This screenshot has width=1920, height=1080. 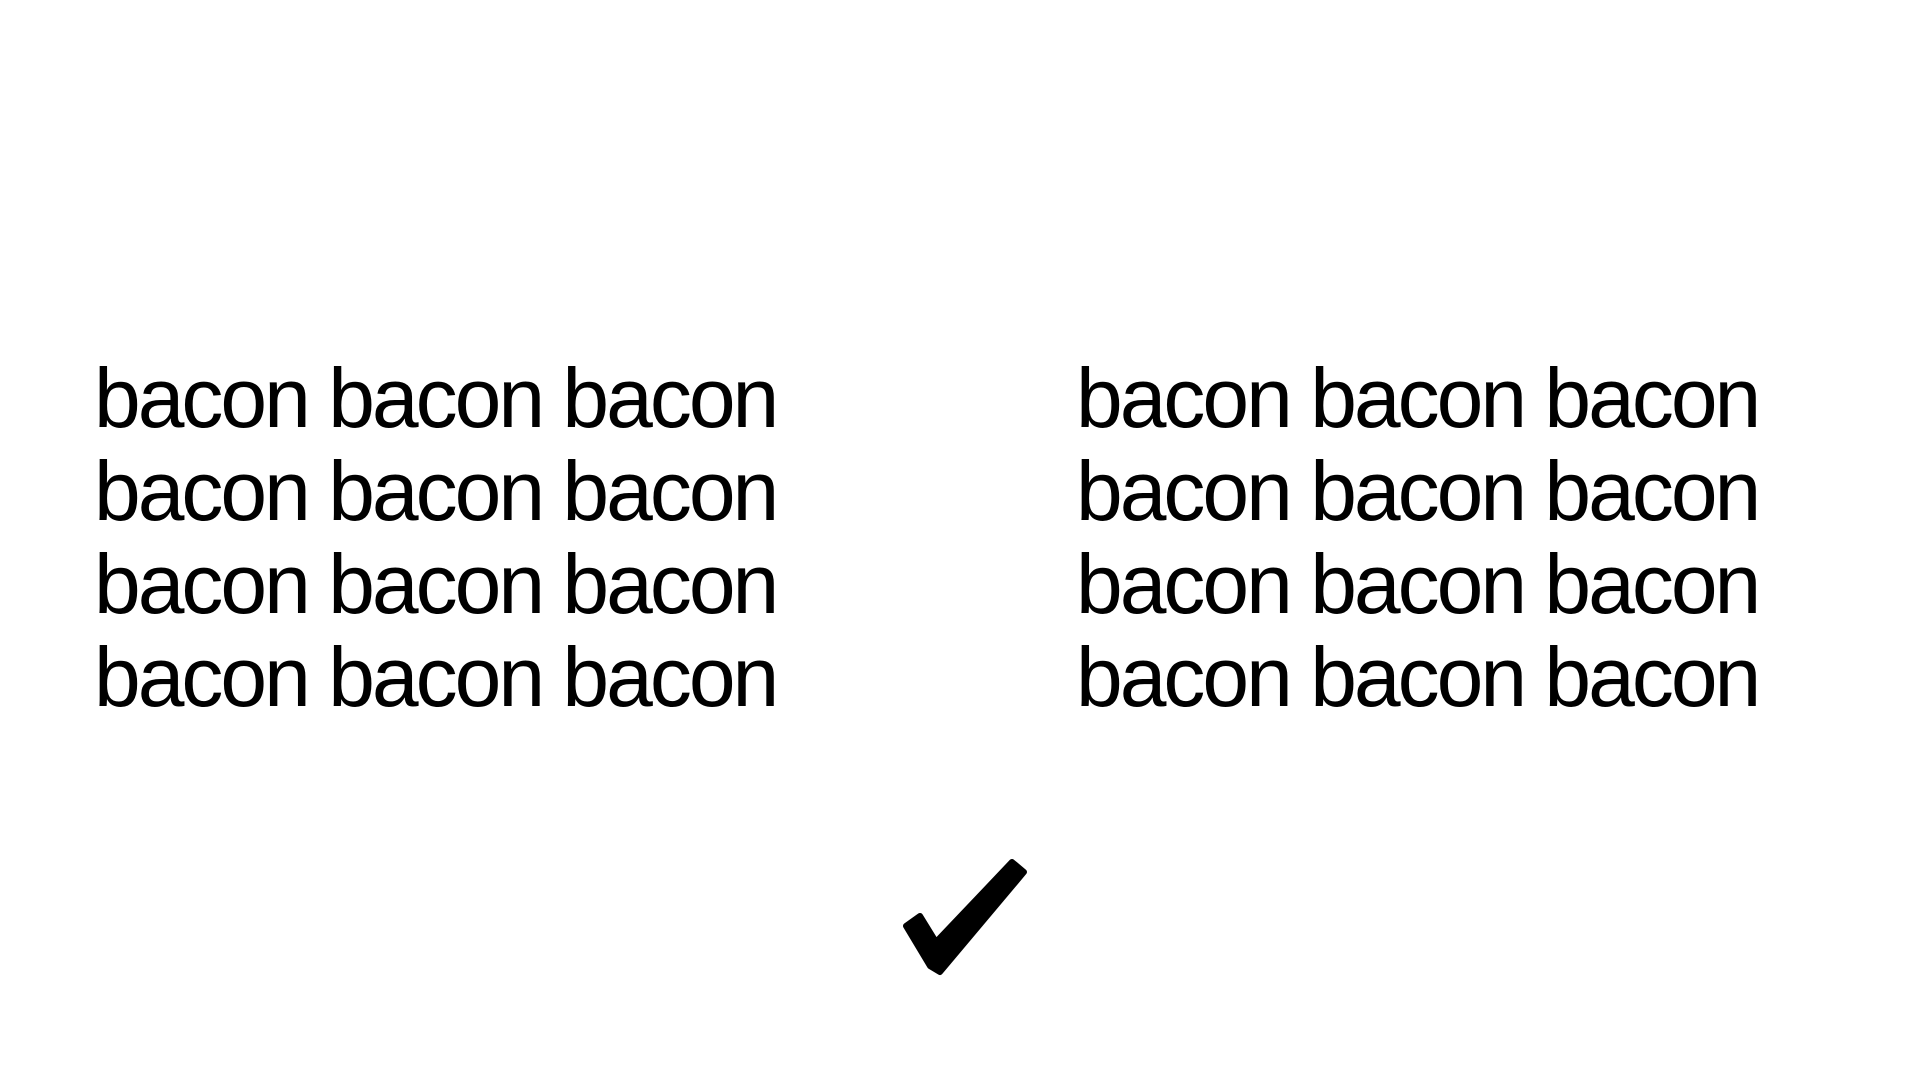 What do you see at coordinates (965, 917) in the screenshot?
I see `checkmark-icon` at bounding box center [965, 917].